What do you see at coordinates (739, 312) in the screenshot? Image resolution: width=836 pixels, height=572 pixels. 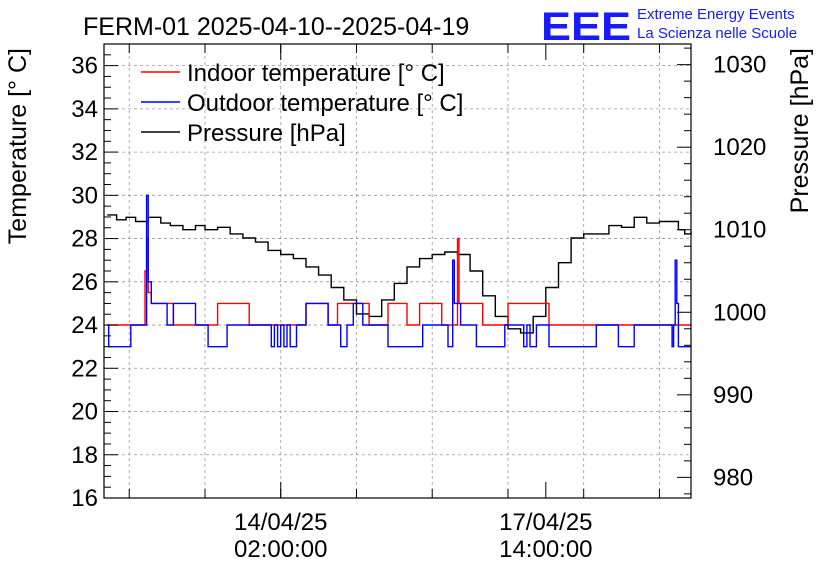 I see `right-tick-label: 1000` at bounding box center [739, 312].